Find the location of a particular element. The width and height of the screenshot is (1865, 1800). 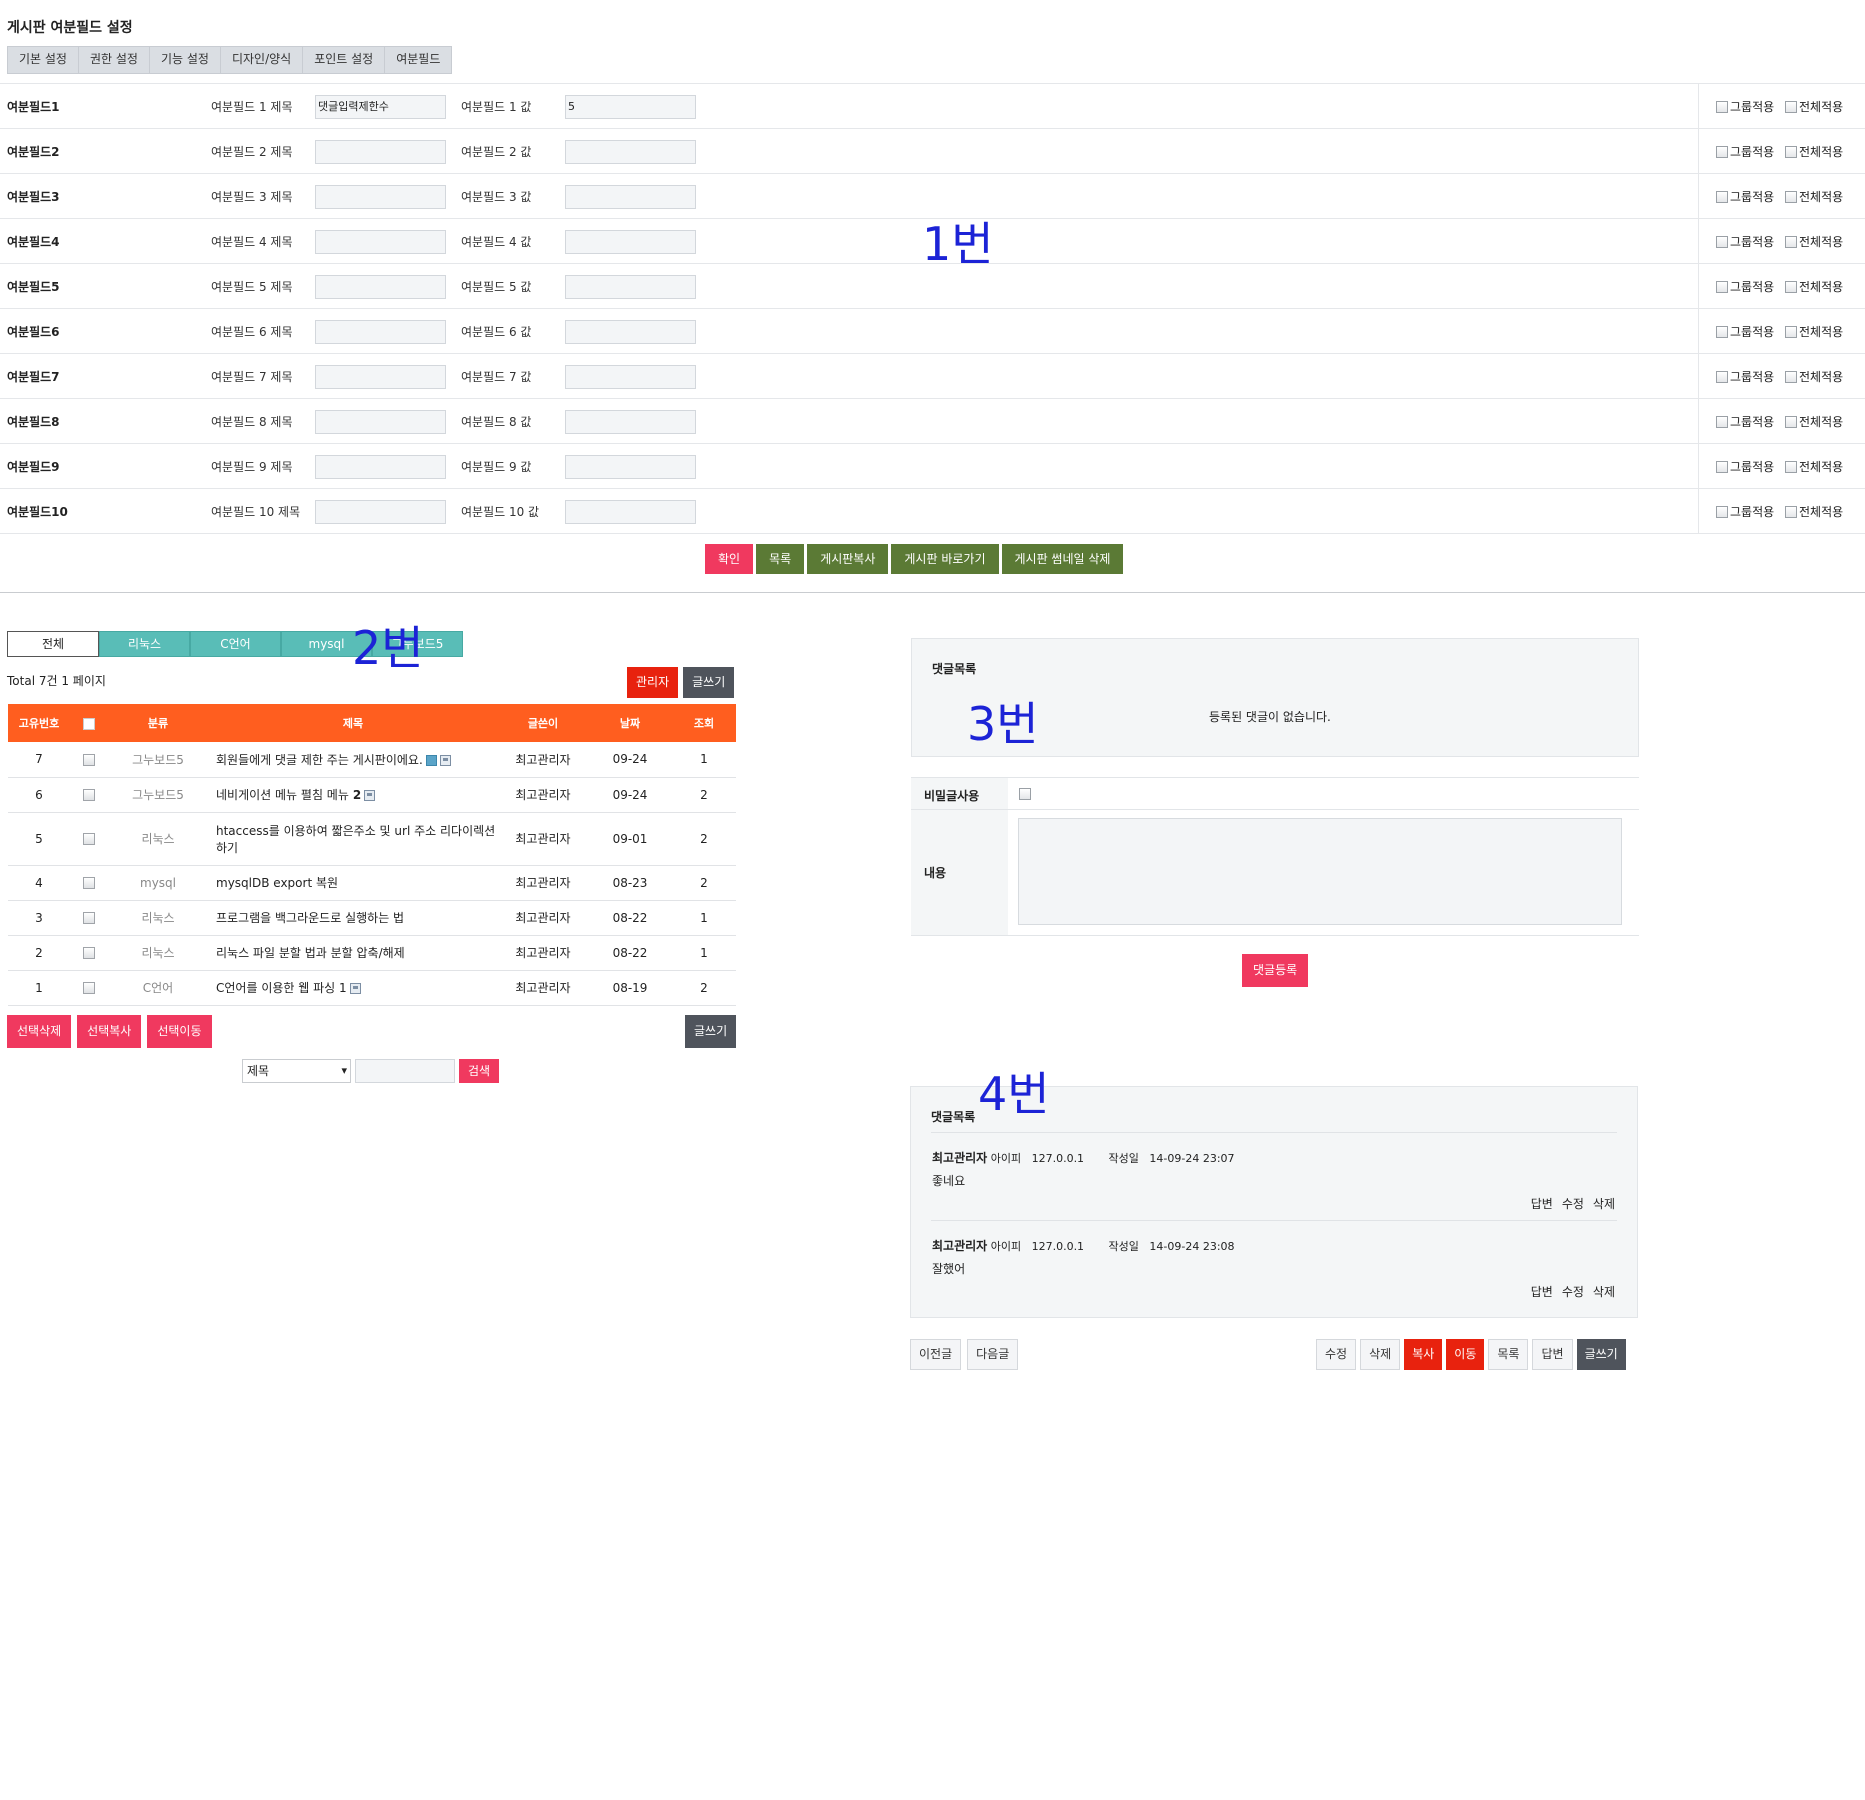

next-post-button: 다음글 is located at coordinates (993, 1354).